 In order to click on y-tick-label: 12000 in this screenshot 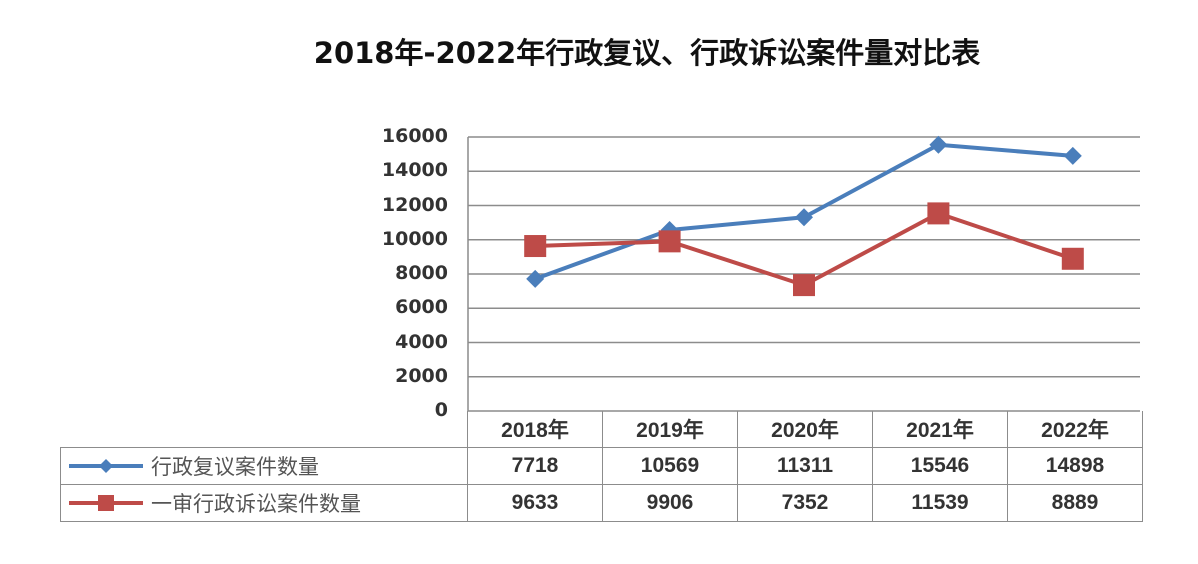, I will do `click(414, 204)`.